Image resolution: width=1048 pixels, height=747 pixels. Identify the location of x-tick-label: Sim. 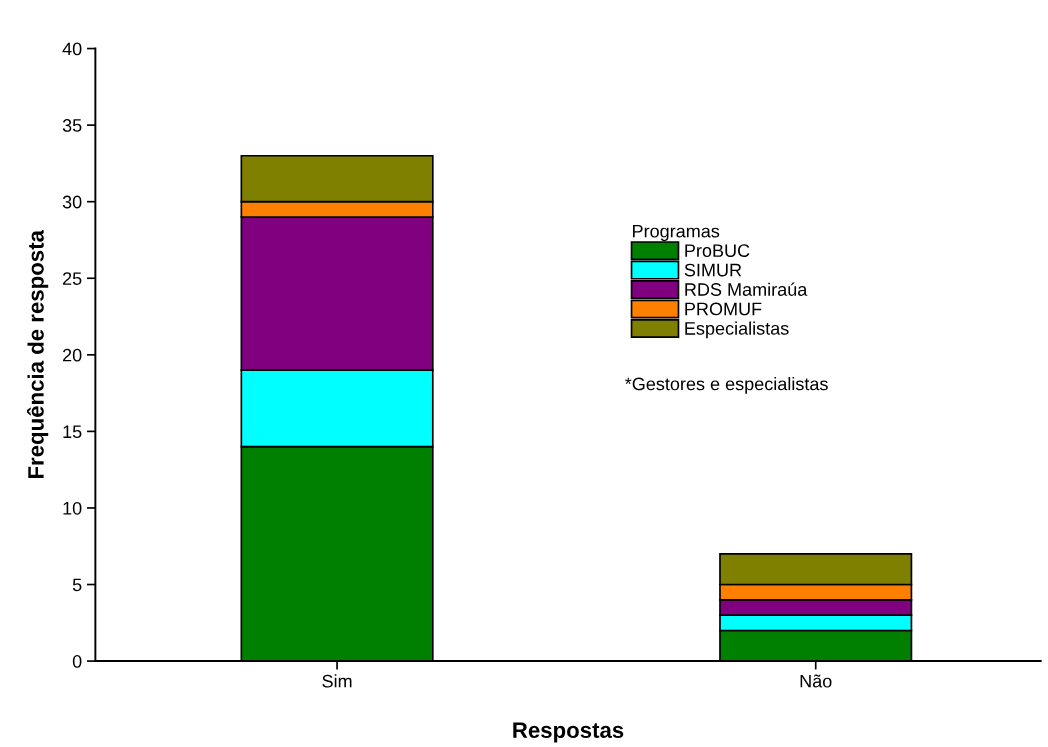
(337, 681).